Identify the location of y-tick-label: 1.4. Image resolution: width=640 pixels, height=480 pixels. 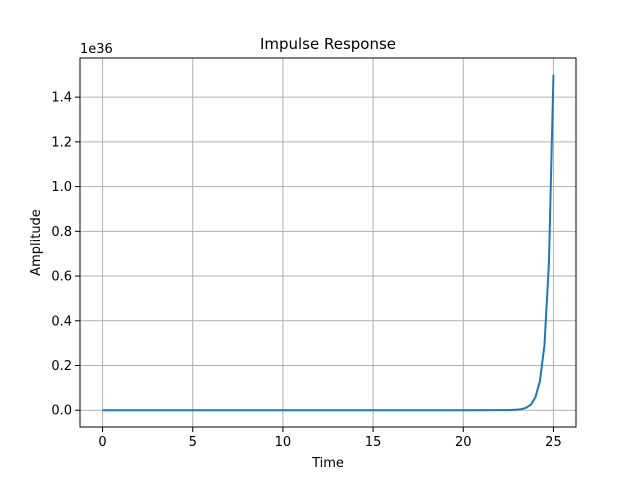
(61, 98).